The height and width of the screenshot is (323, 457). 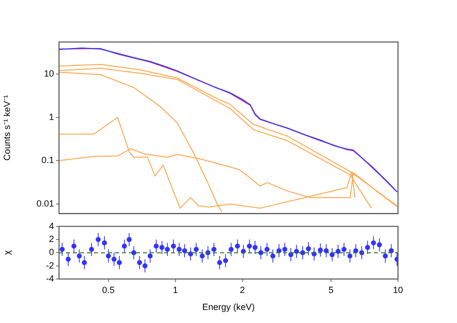 I want to click on y-tick-label: -4, so click(x=50, y=278).